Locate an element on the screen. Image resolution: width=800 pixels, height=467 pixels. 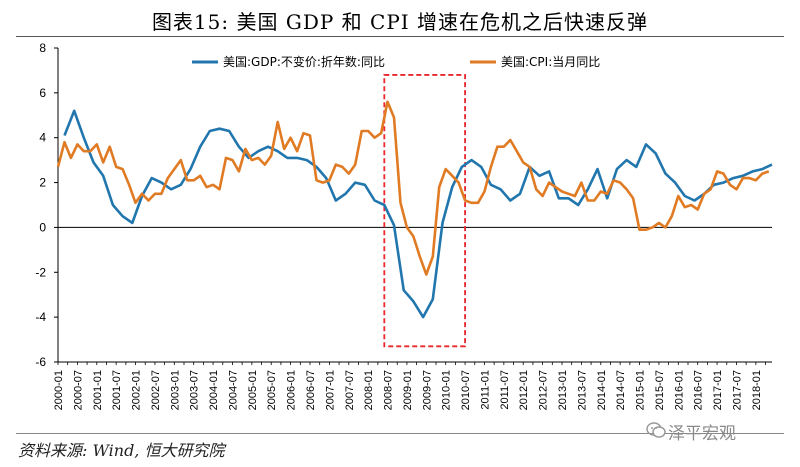
x-tick-label: 2012-07 is located at coordinates (544, 390).